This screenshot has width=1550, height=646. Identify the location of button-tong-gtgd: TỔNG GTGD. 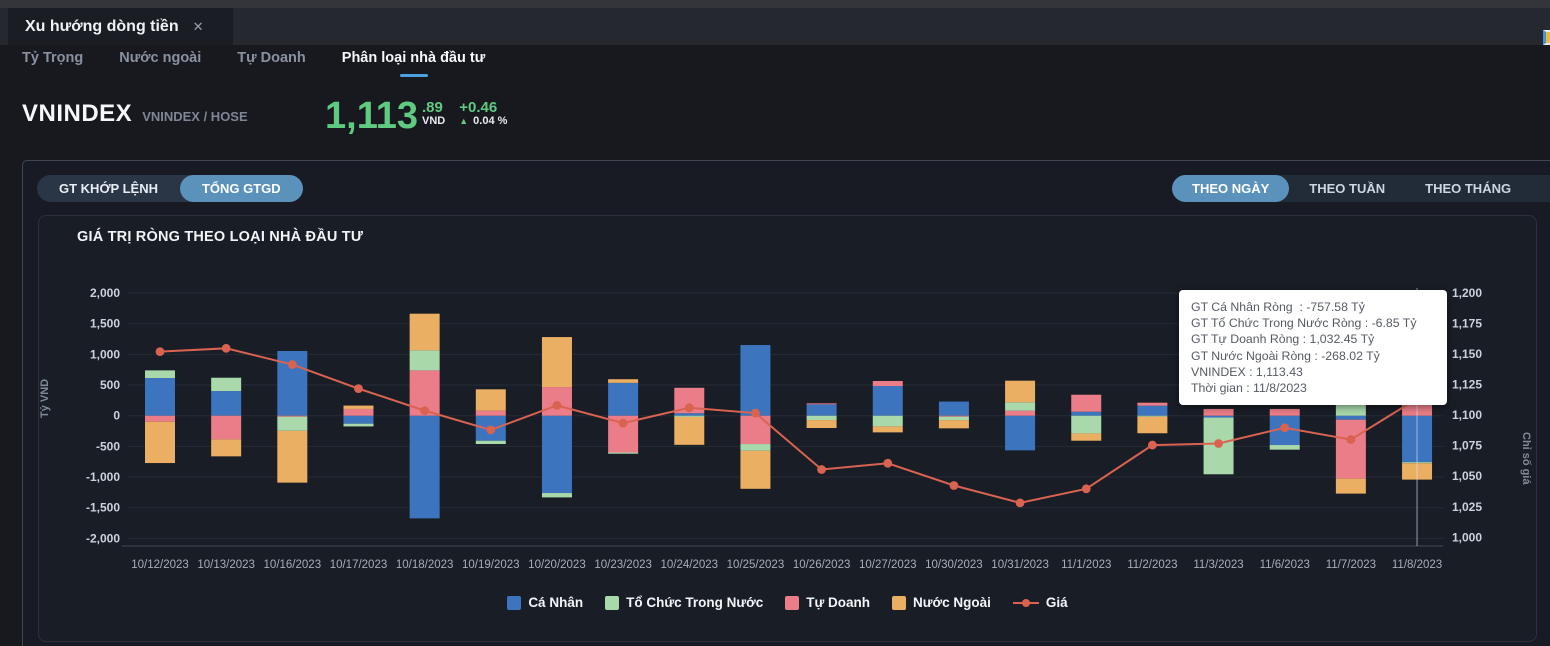
(241, 188).